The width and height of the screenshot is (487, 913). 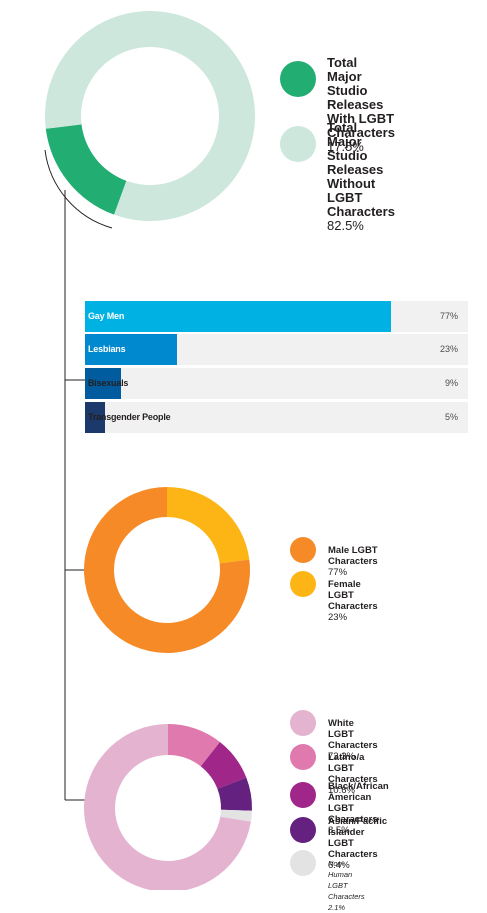 I want to click on legend-item-white: White LGBT Characters 72.3%, so click(x=334, y=736).